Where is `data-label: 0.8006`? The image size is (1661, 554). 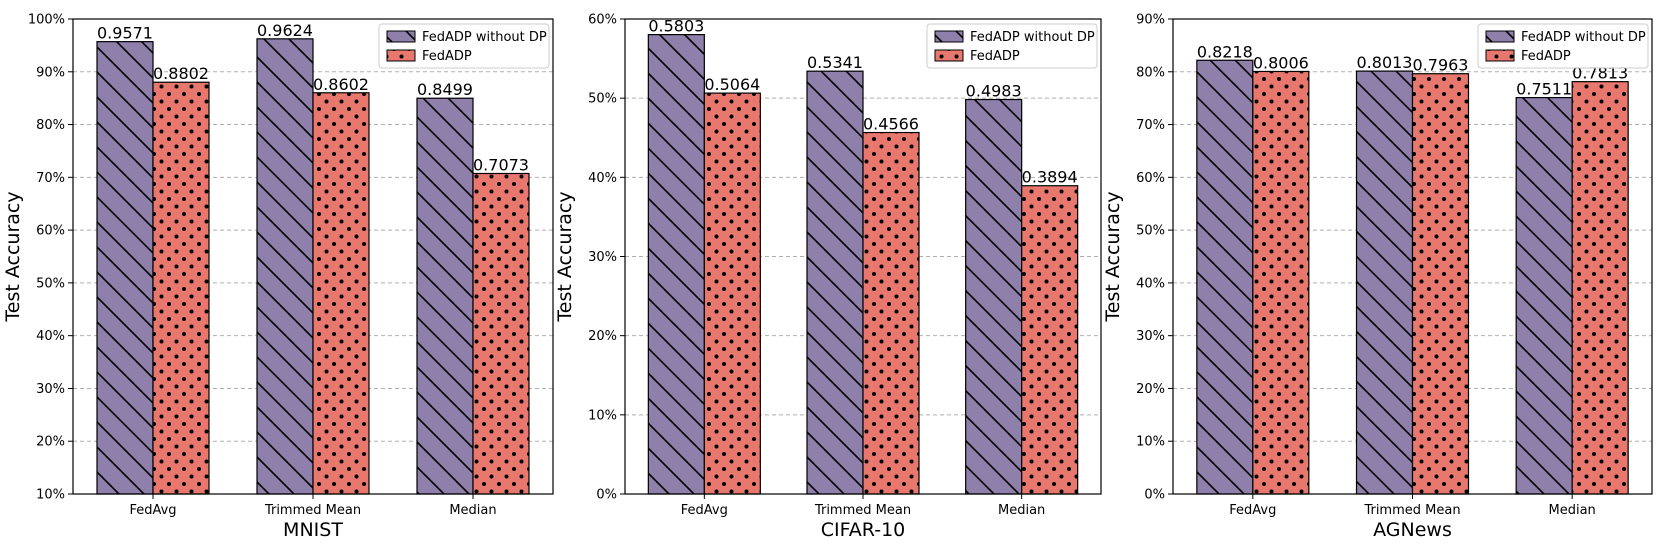 data-label: 0.8006 is located at coordinates (1281, 62).